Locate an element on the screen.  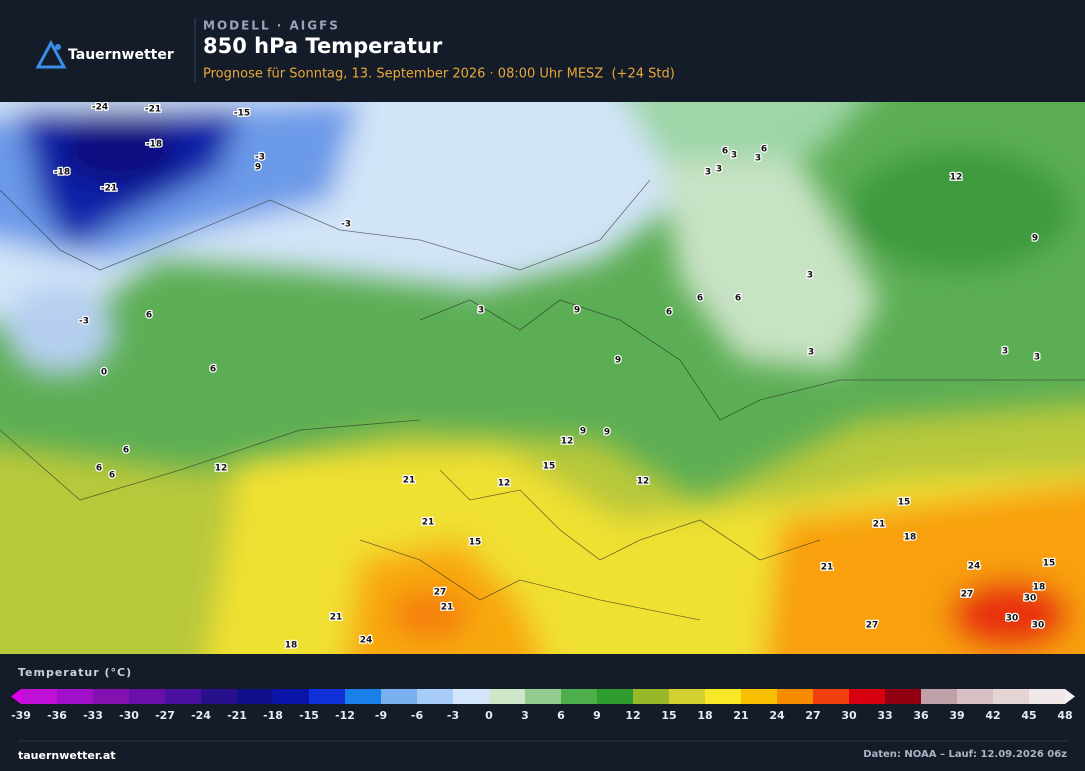
colorbar-tick-label: 33 is located at coordinates (884, 715).